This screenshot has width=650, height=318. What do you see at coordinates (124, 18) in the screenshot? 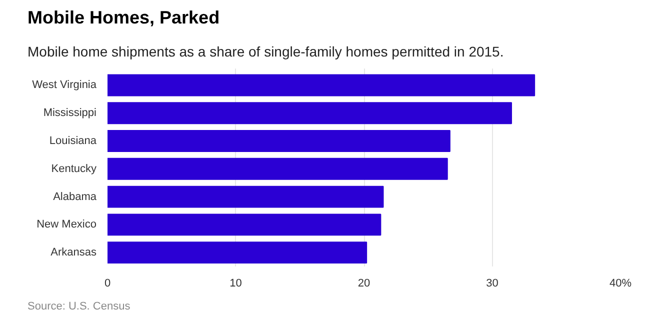
I see `chart-title: Mobile Homes, Parked` at bounding box center [124, 18].